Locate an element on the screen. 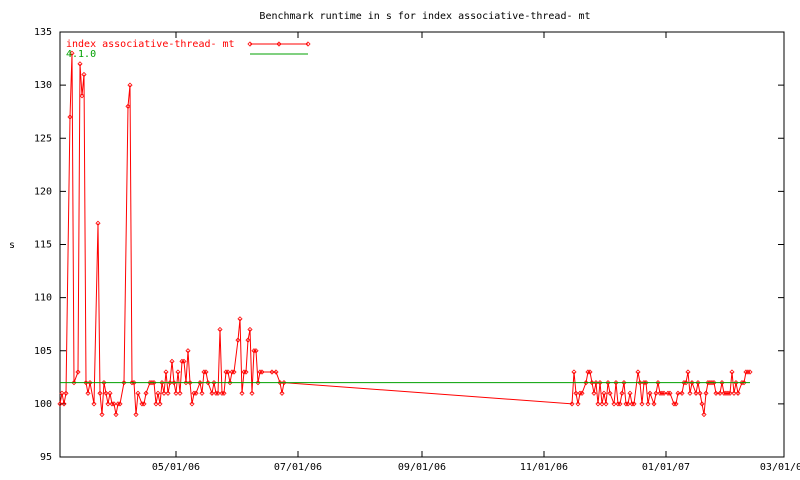 The height and width of the screenshot is (480, 800). y-tick-label: 125 is located at coordinates (43, 138).